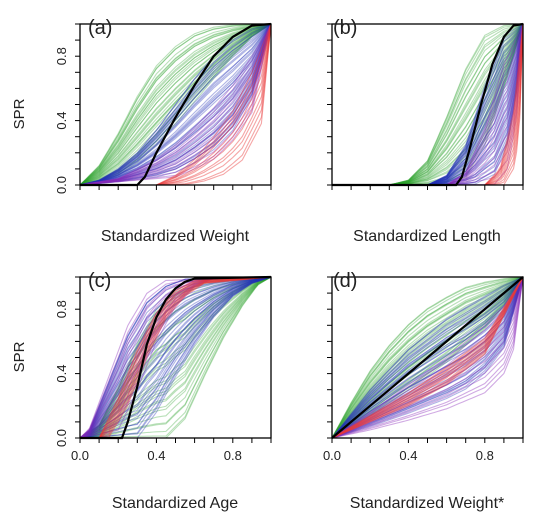 The height and width of the screenshot is (526, 550). I want to click on x-tick-label: 0.4, so click(408, 455).